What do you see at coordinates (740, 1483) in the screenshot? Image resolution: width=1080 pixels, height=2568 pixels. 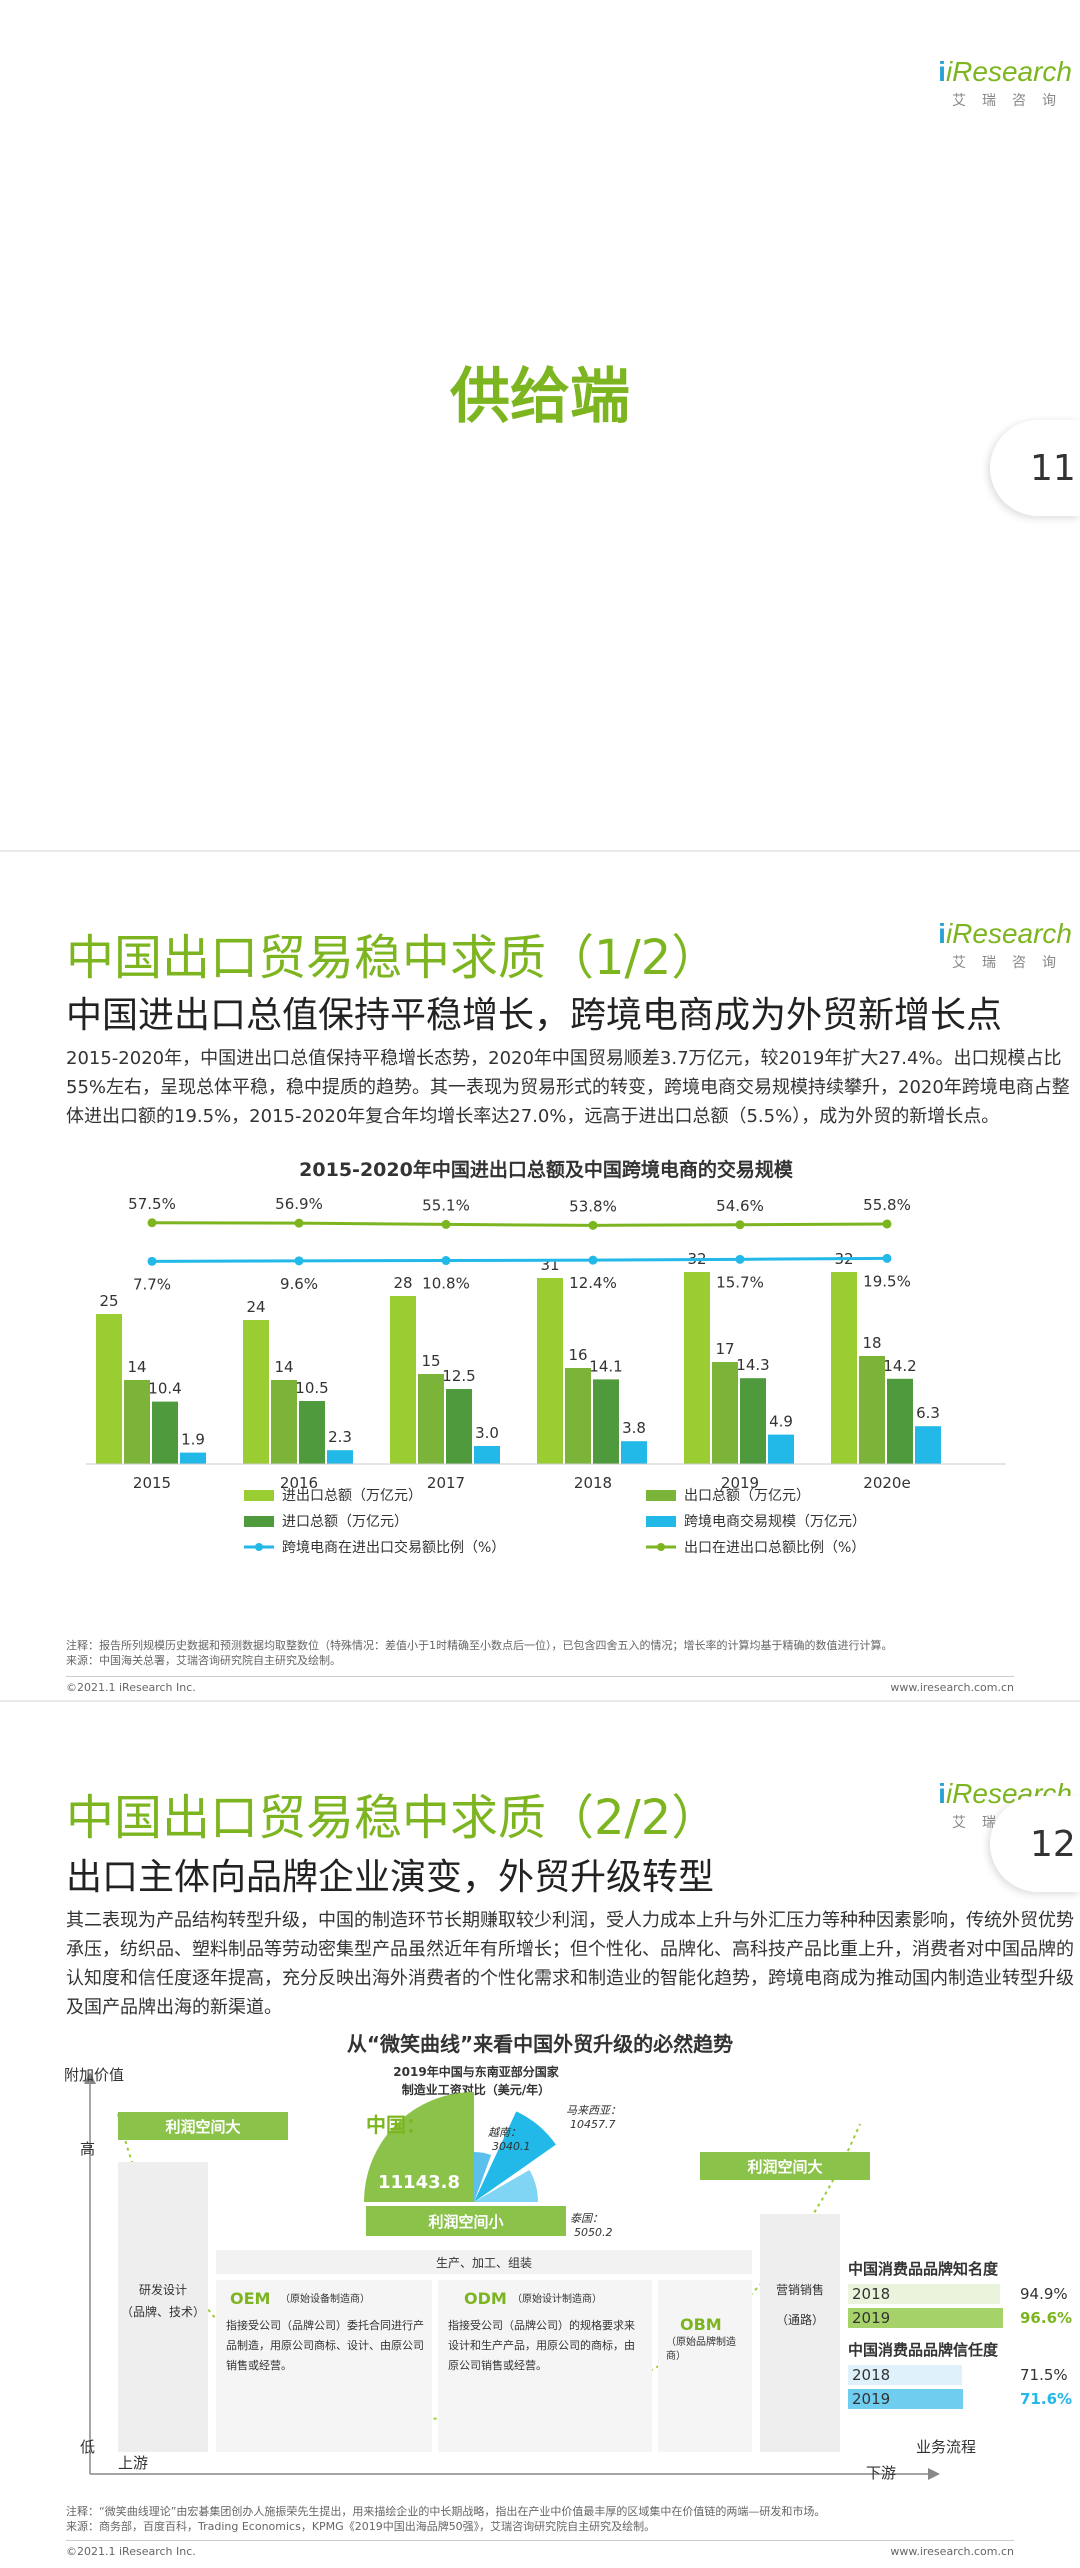 I see `x-tick-4: 2019` at bounding box center [740, 1483].